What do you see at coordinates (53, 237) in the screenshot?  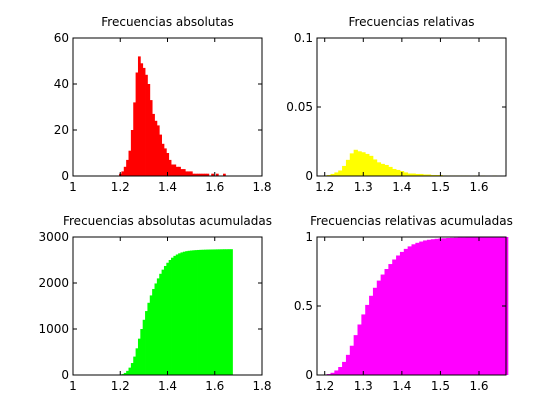 I see `y-tick-label: 3000` at bounding box center [53, 237].